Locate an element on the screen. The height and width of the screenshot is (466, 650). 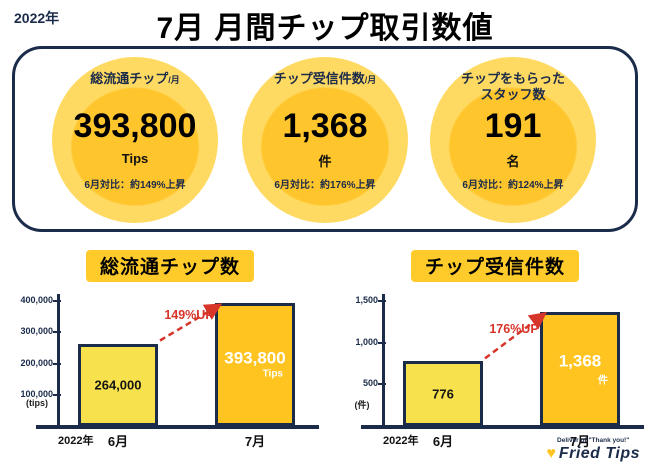
chart-title: 総流通チップ数 is located at coordinates (170, 266).